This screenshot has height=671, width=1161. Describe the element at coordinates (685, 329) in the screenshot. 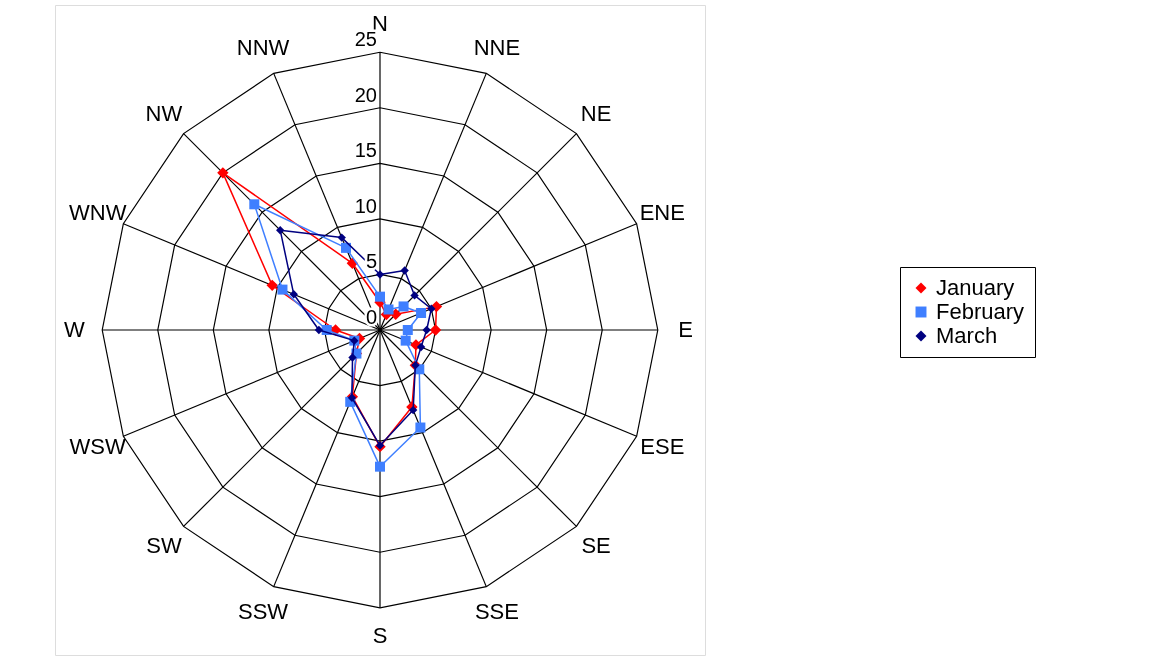

I see `spoke-label: E` at that location.